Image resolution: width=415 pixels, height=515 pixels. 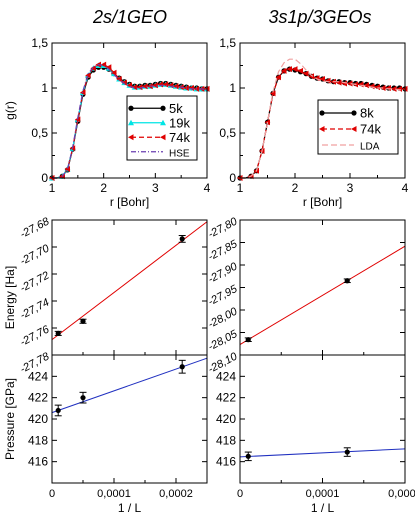 What do you see at coordinates (322, 295) in the screenshot?
I see `fit-line` at bounding box center [322, 295].